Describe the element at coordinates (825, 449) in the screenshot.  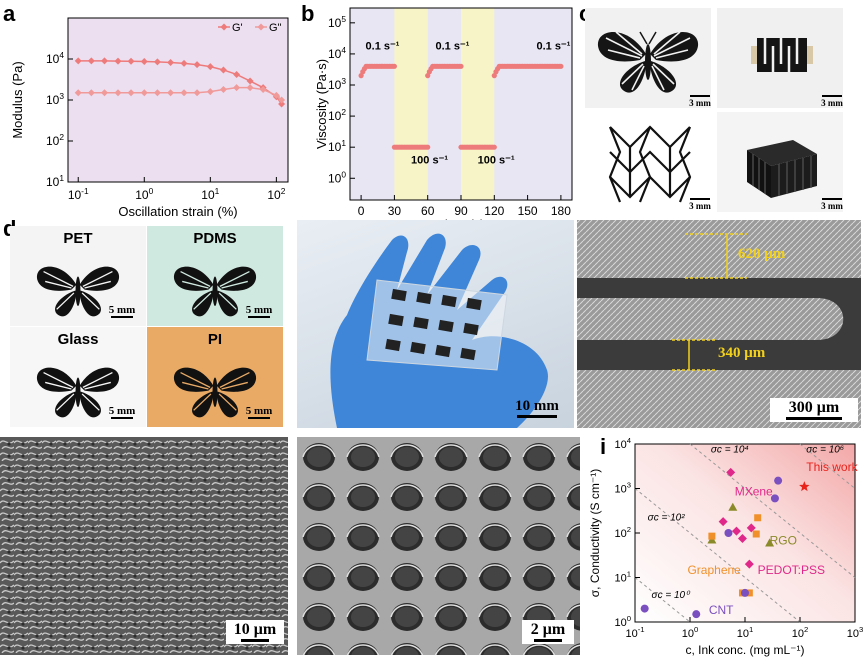
I see `iso-label-i-3: σc = 10⁶` at that location.